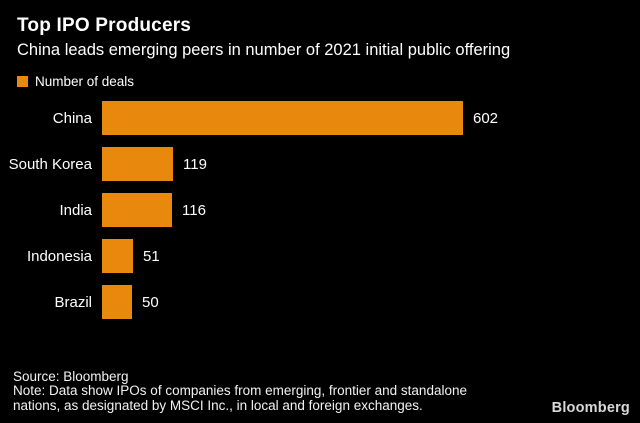  What do you see at coordinates (194, 210) in the screenshot?
I see `value-label: 116` at bounding box center [194, 210].